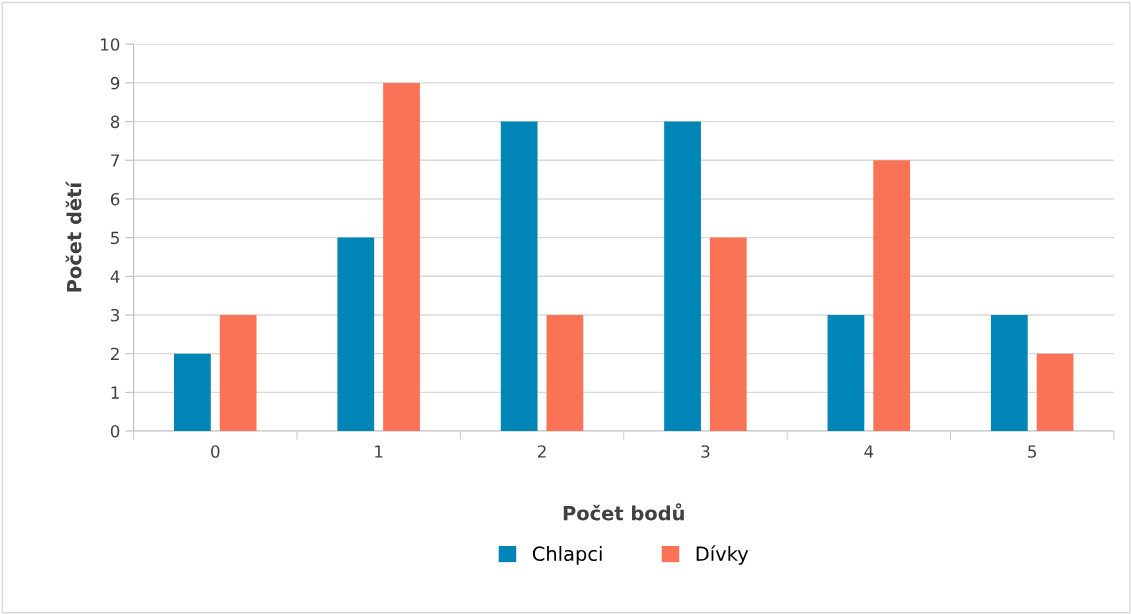 This screenshot has width=1132, height=614. What do you see at coordinates (541, 451) in the screenshot?
I see `x-tick-label: 2` at bounding box center [541, 451].